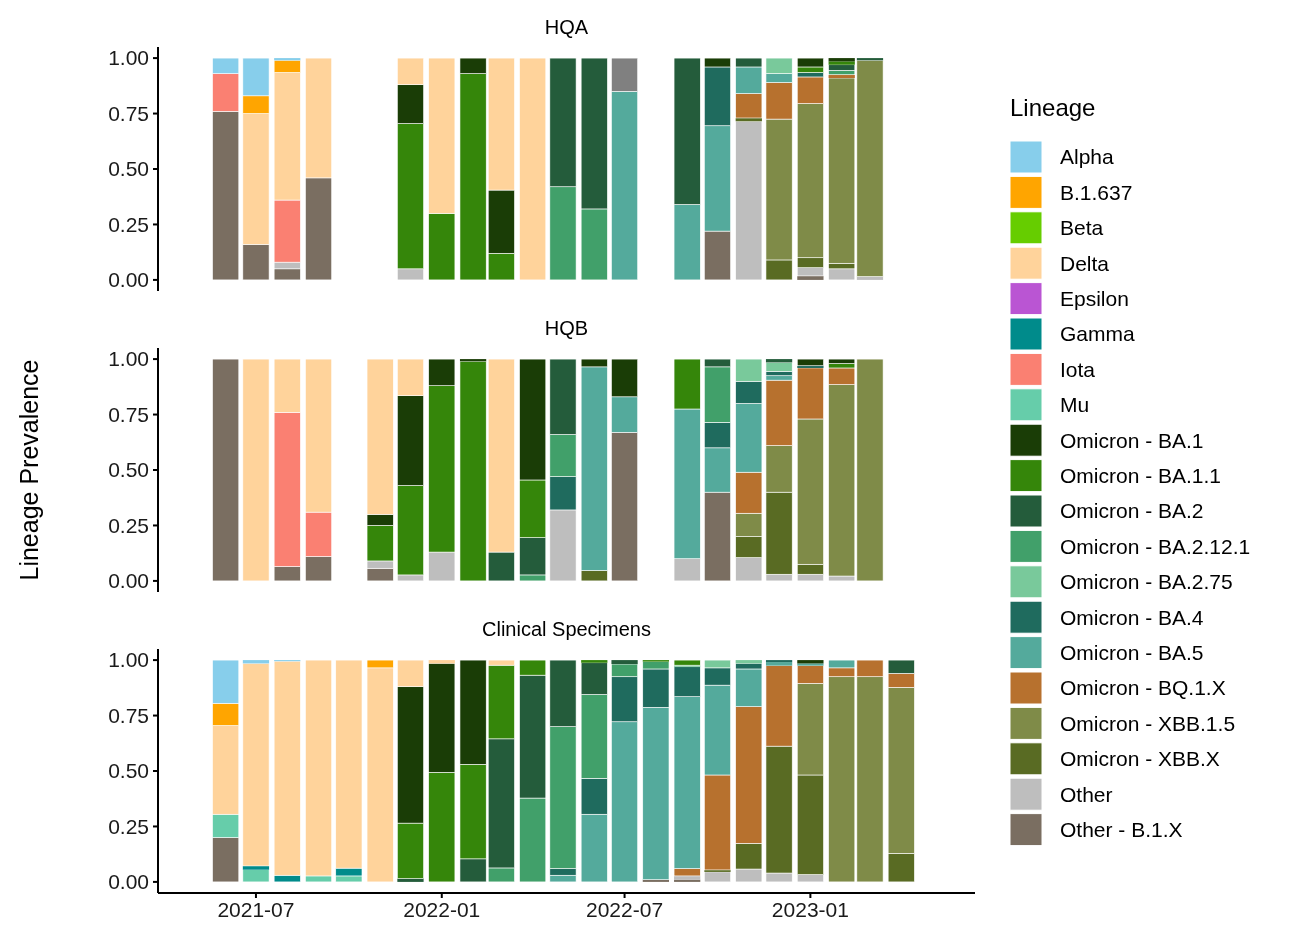  Describe the element at coordinates (625, 909) in the screenshot. I see `x-tick-label: 2022-07` at that location.